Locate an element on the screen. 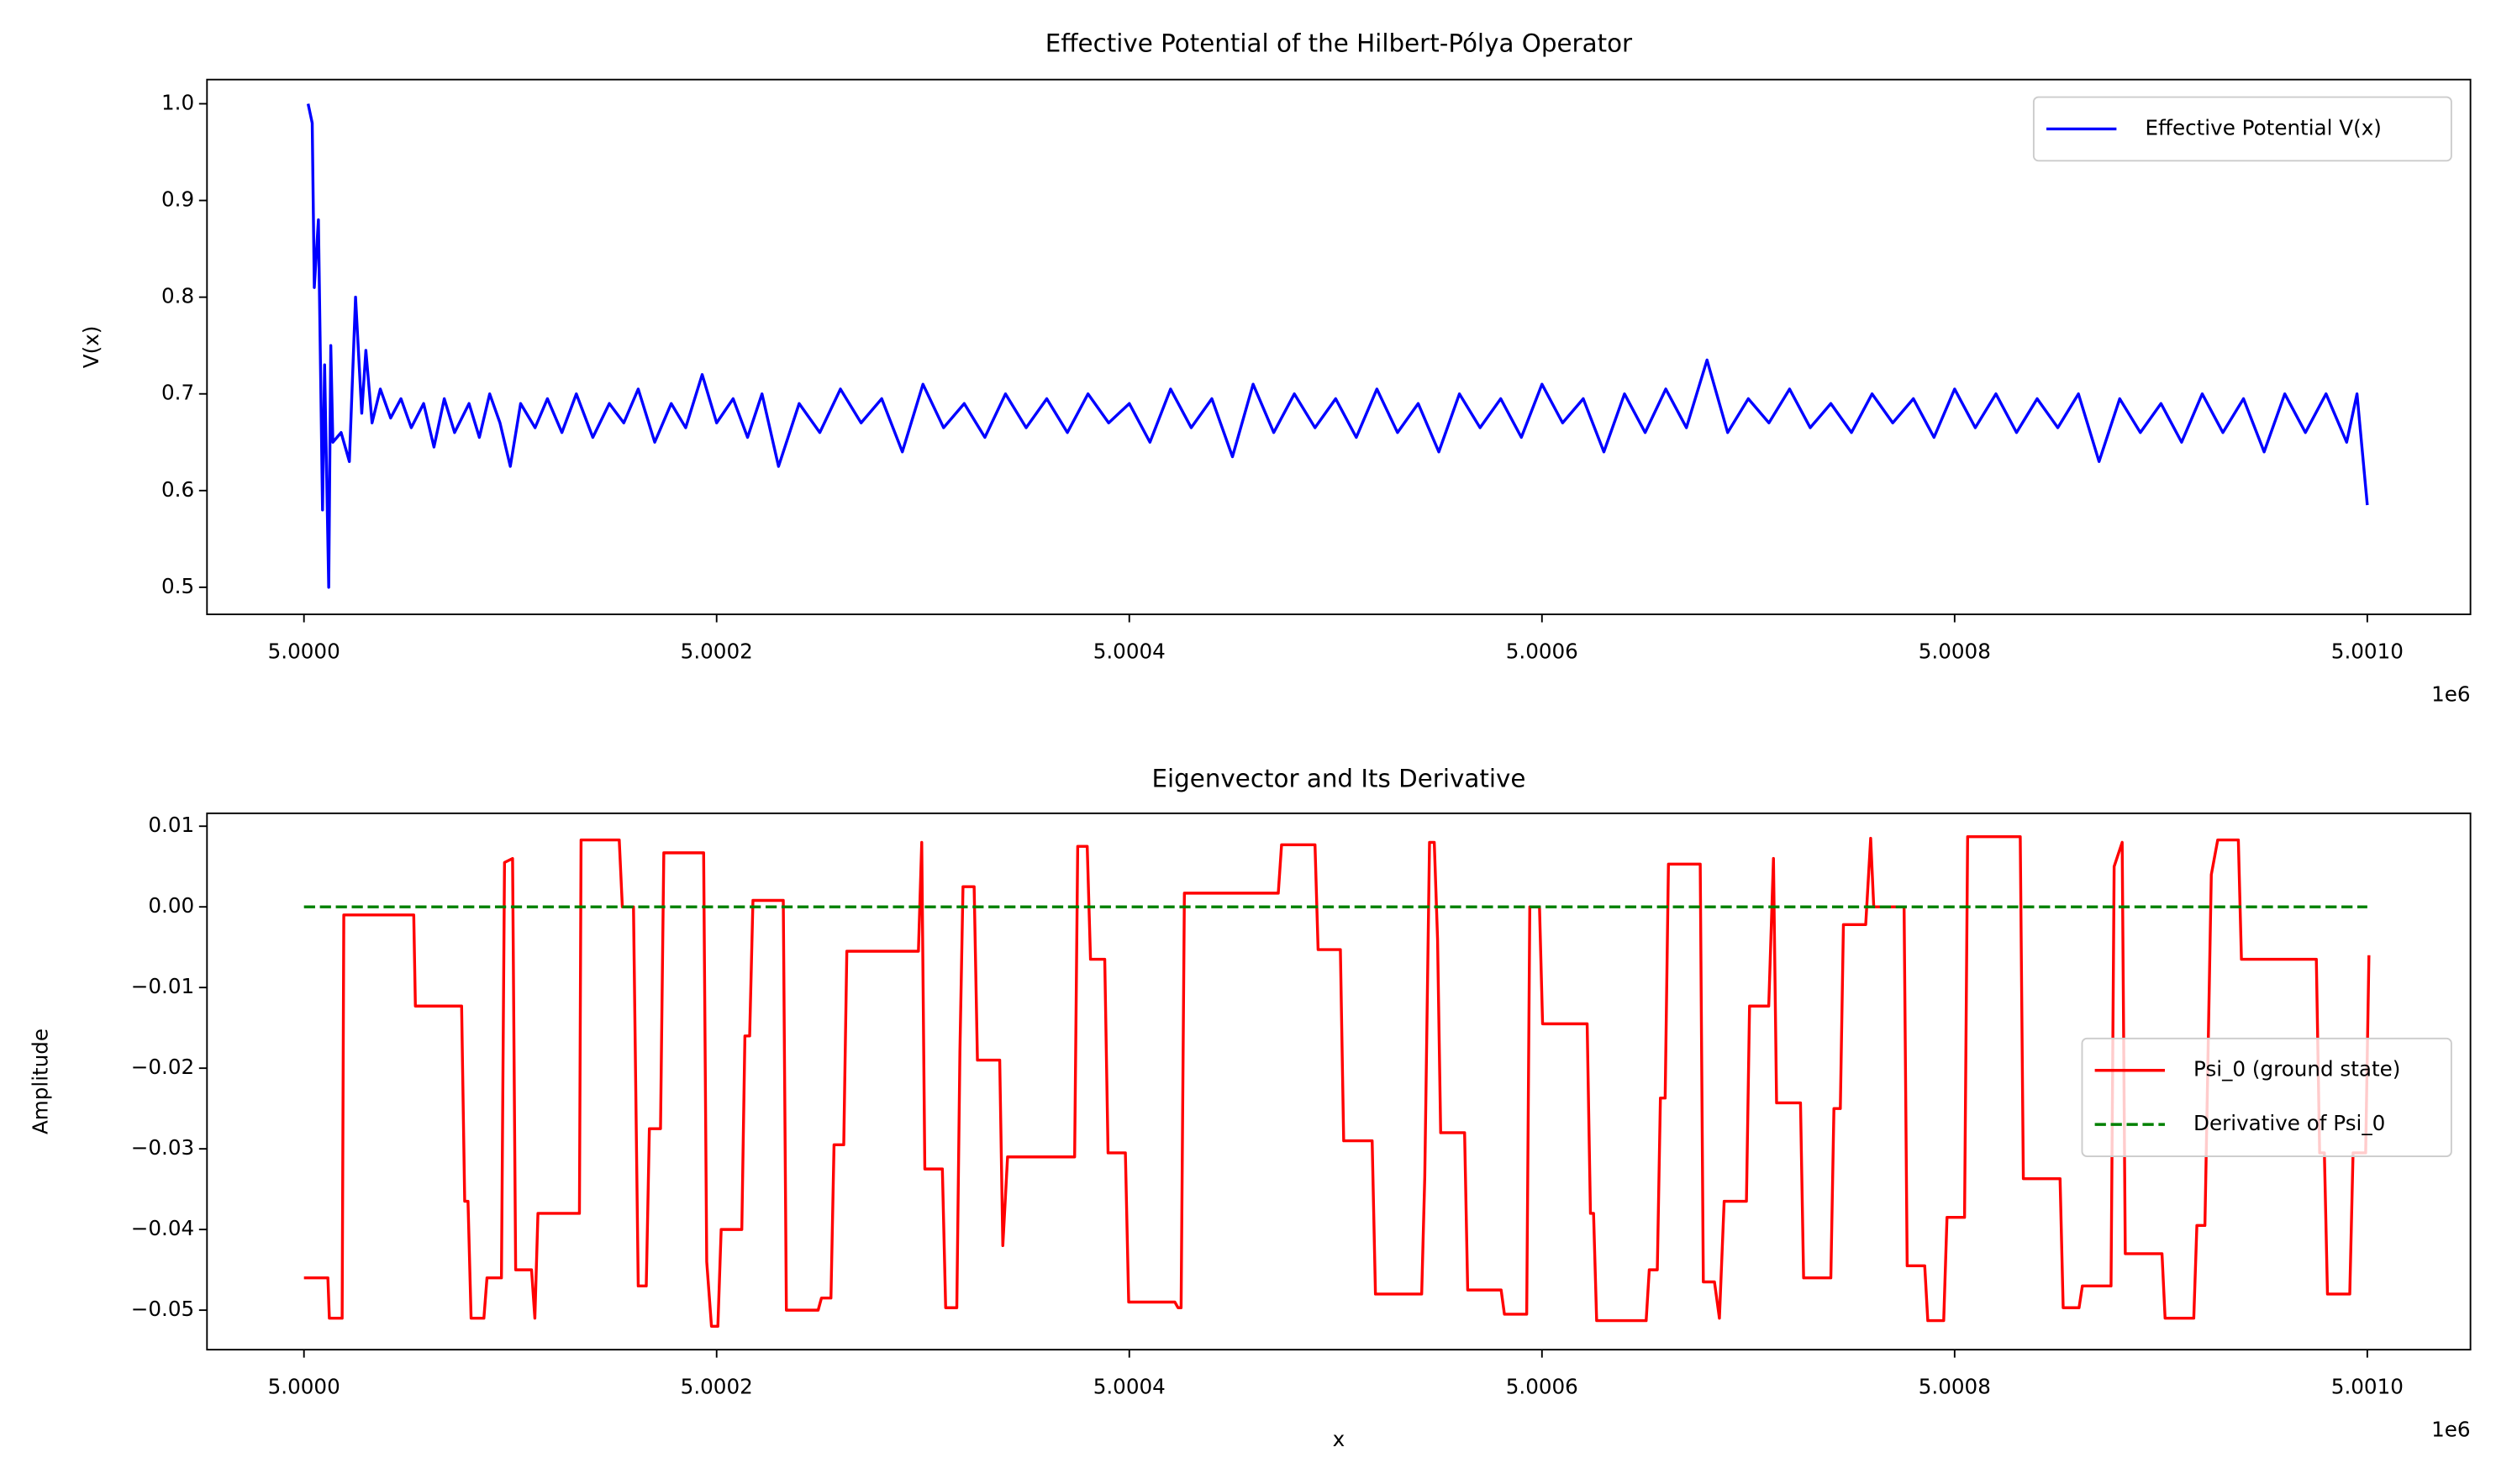  y-tick-label: −0.01 is located at coordinates (163, 986).